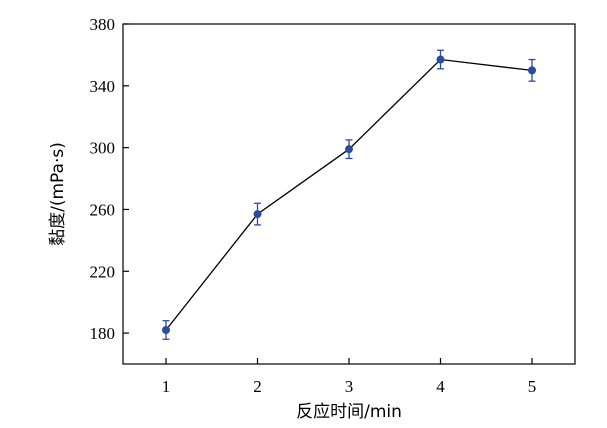 Image resolution: width=607 pixels, height=428 pixels. Describe the element at coordinates (103, 86) in the screenshot. I see `y-tick-label: 340` at that location.